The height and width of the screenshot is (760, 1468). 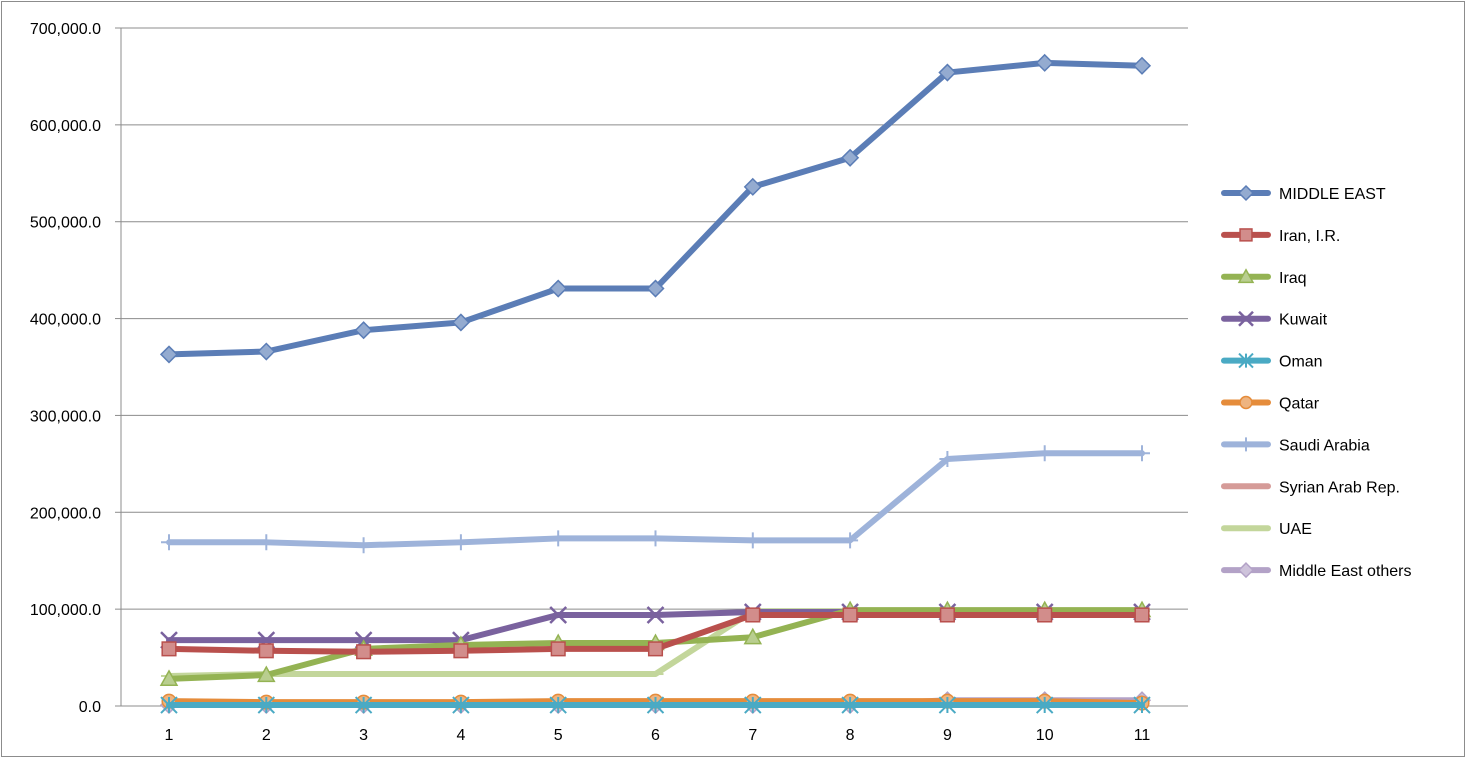 What do you see at coordinates (1293, 278) in the screenshot?
I see `legend-label: Iraq` at bounding box center [1293, 278].